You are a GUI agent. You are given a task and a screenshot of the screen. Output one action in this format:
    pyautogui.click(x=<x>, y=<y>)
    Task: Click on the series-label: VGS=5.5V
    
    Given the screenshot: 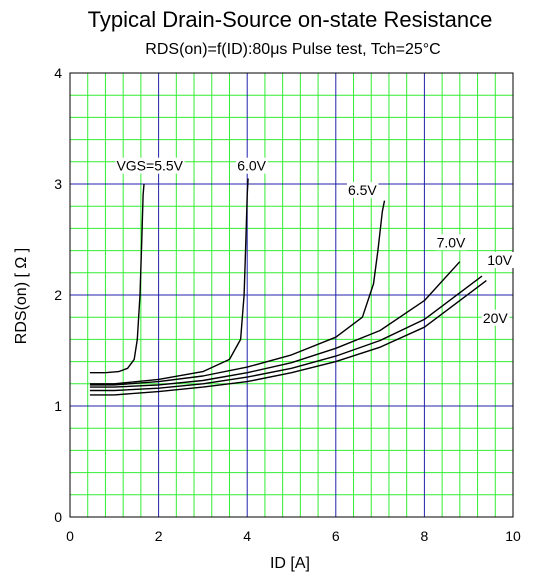 What is the action you would take?
    pyautogui.click(x=149, y=166)
    